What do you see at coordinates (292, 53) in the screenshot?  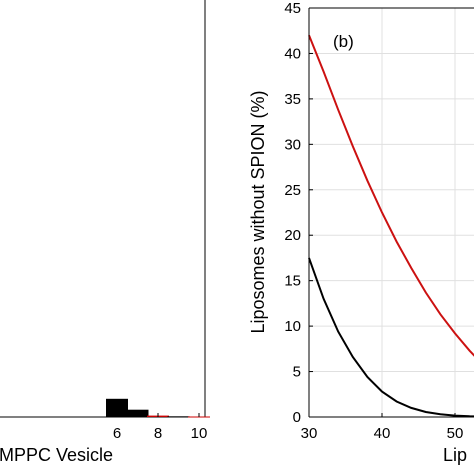 I see `panel-b-y-tick-label-40: 40` at bounding box center [292, 53].